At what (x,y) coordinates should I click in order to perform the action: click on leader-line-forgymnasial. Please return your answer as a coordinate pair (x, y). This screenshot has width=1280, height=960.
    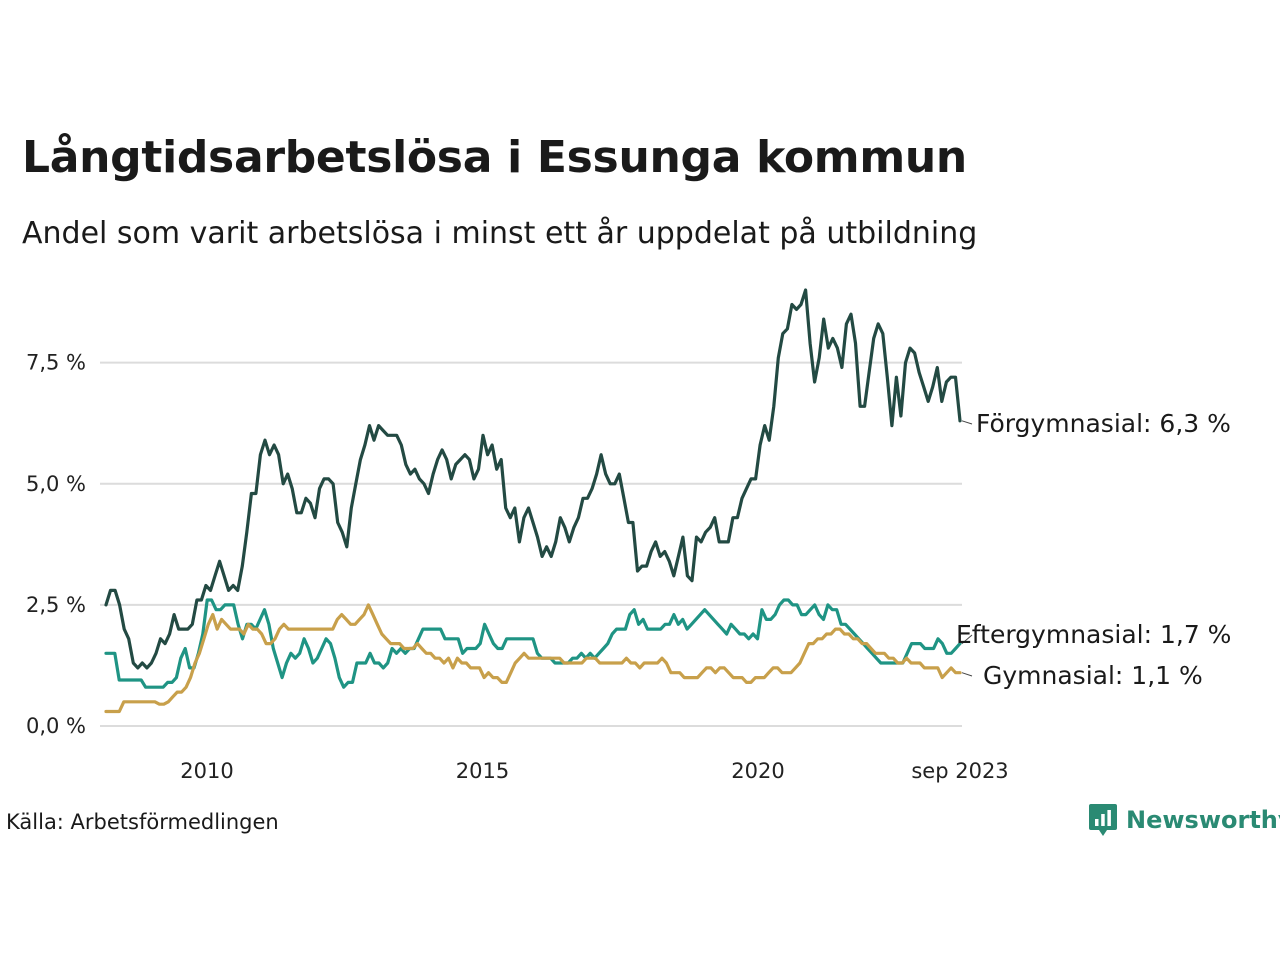
    Looking at the image, I should click on (967, 422).